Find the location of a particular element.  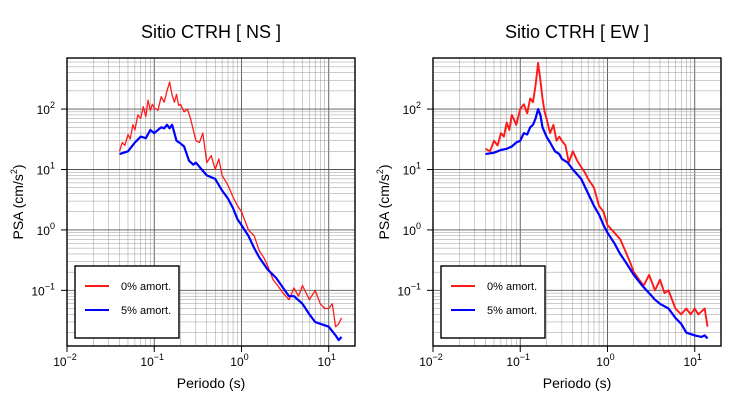

chart-title: Sitio CTRH [ EW ] is located at coordinates (577, 32).